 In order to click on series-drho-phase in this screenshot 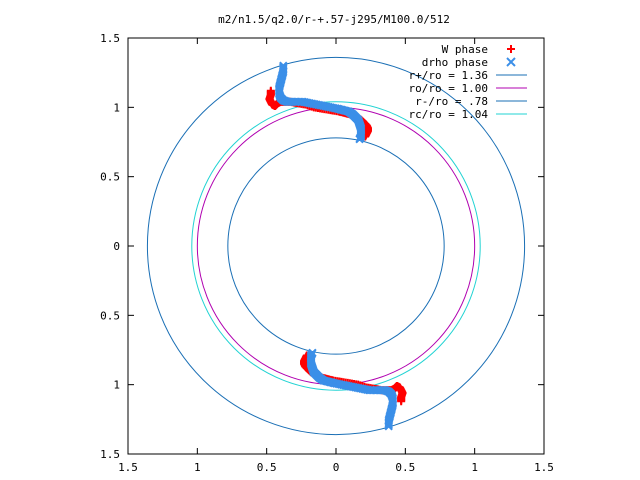, I will do `click(336, 246)`.